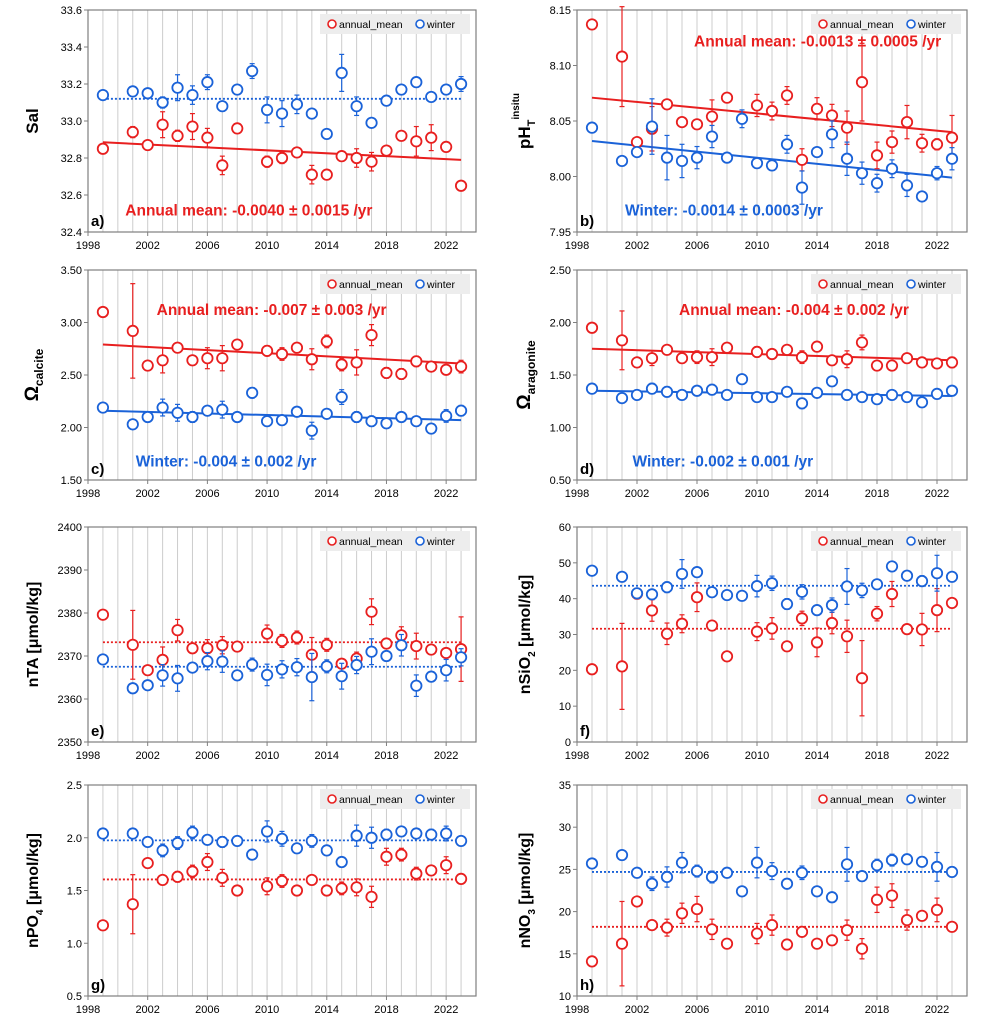 The image size is (1000, 1022). What do you see at coordinates (282, 667) in the screenshot?
I see `series-winter` at bounding box center [282, 667].